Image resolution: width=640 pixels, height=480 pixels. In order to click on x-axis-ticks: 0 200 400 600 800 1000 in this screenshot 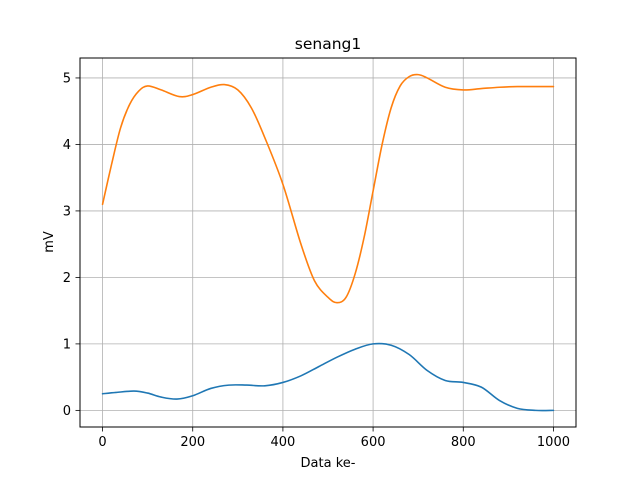, I will do `click(334, 438)`.